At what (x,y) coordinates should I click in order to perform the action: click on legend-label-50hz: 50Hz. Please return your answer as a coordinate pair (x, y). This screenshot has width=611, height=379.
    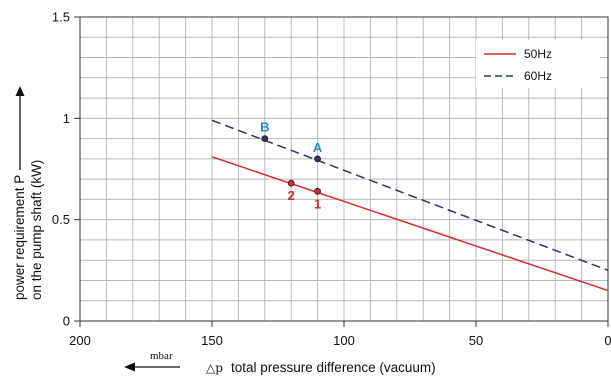
    Looking at the image, I should click on (538, 54).